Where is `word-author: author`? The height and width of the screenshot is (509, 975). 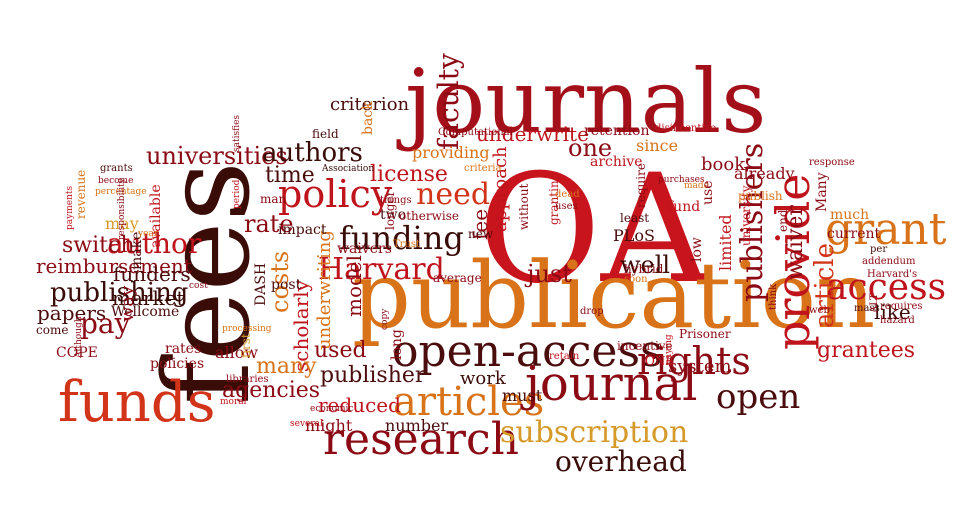 word-author: author is located at coordinates (154, 243).